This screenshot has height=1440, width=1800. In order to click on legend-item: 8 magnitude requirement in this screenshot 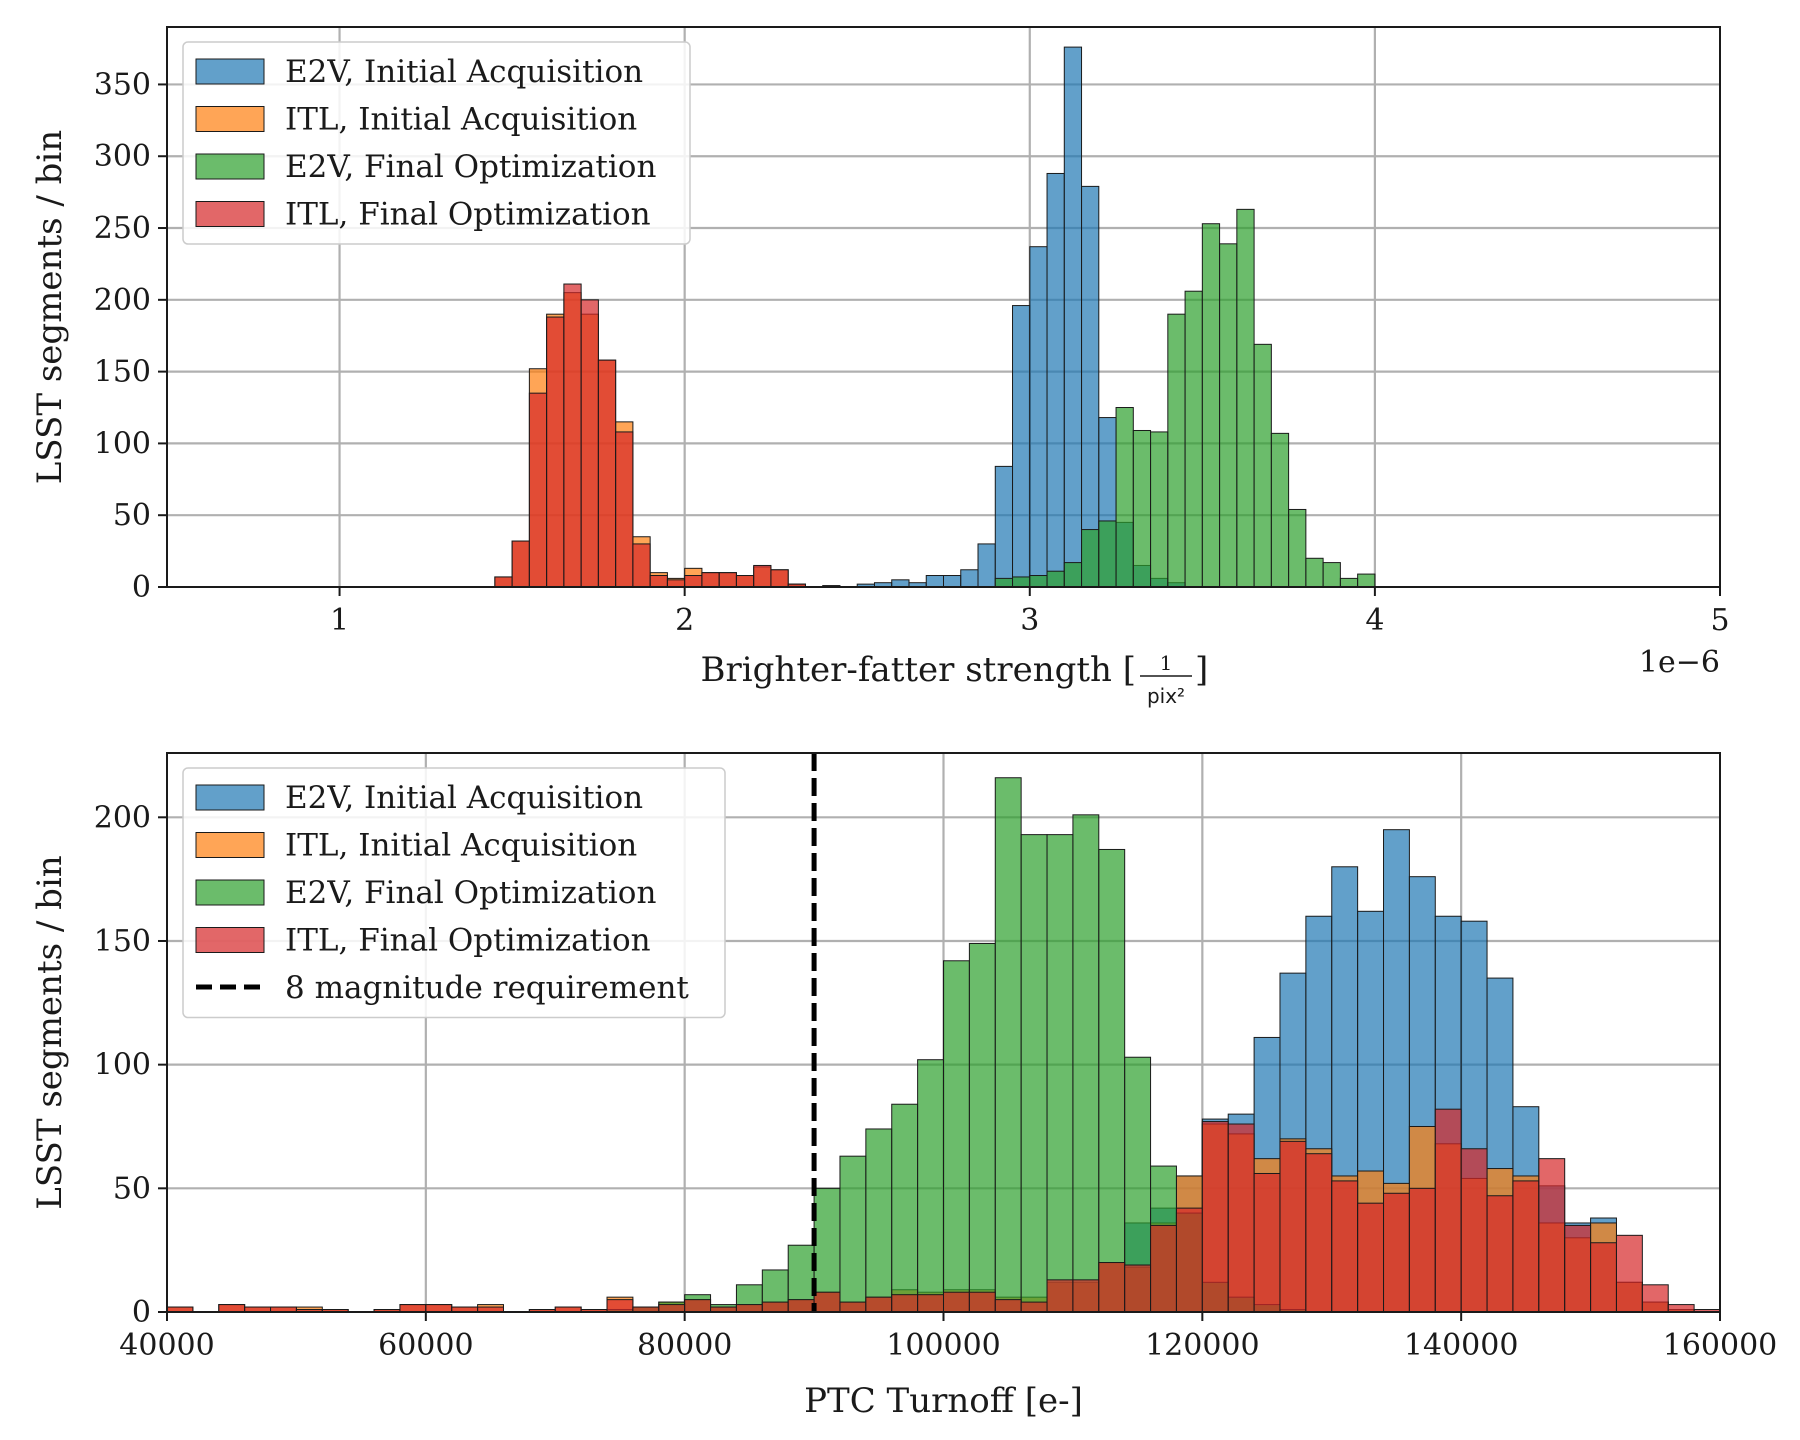, I will do `click(442, 988)`.